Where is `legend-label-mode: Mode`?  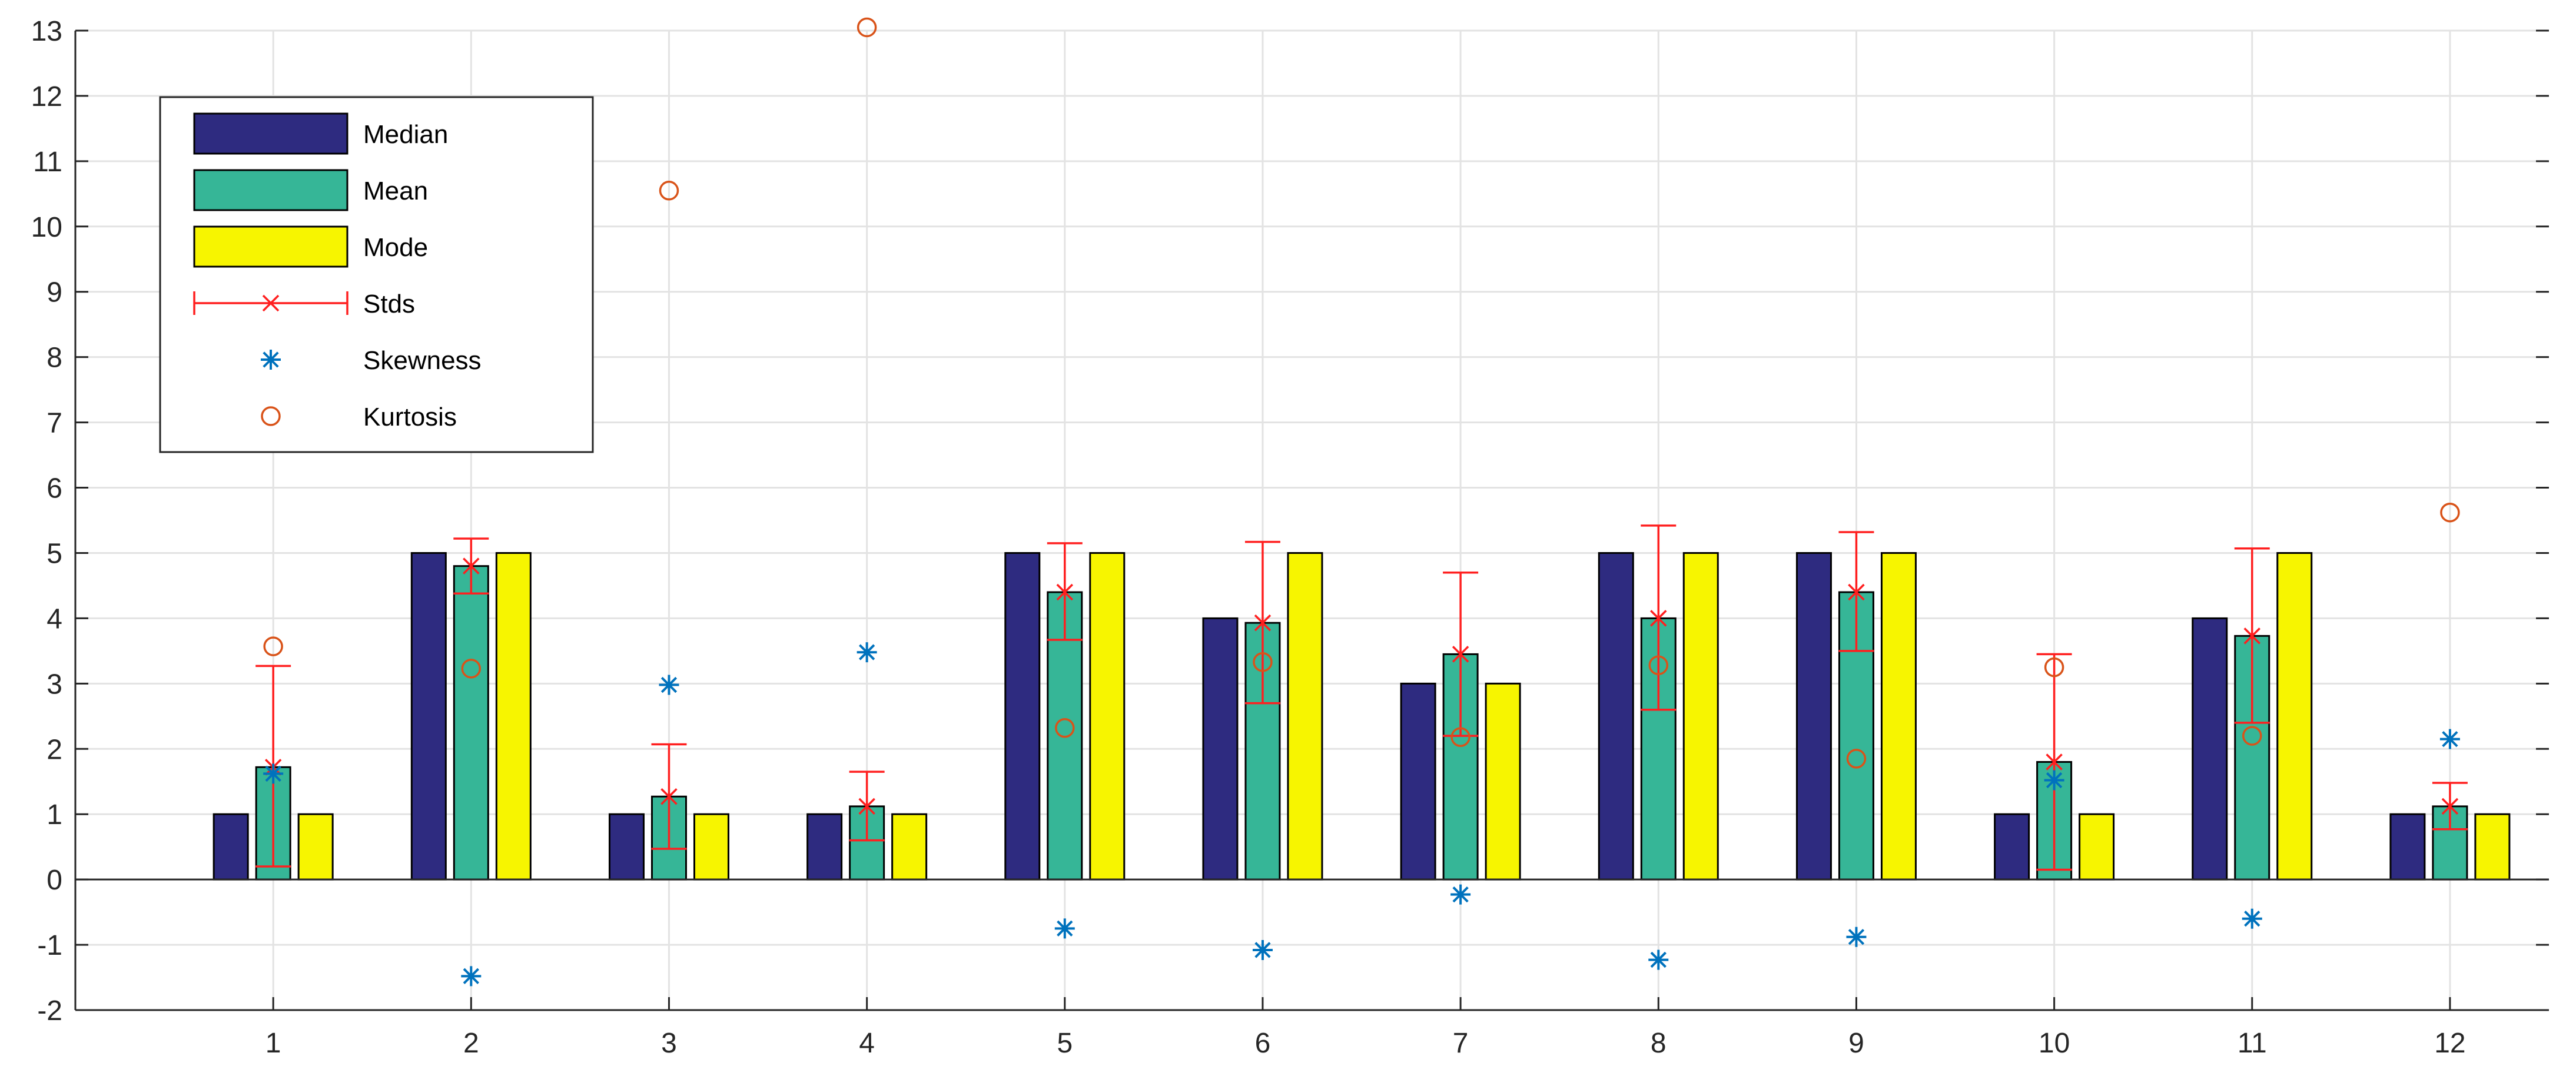
legend-label-mode: Mode is located at coordinates (395, 248).